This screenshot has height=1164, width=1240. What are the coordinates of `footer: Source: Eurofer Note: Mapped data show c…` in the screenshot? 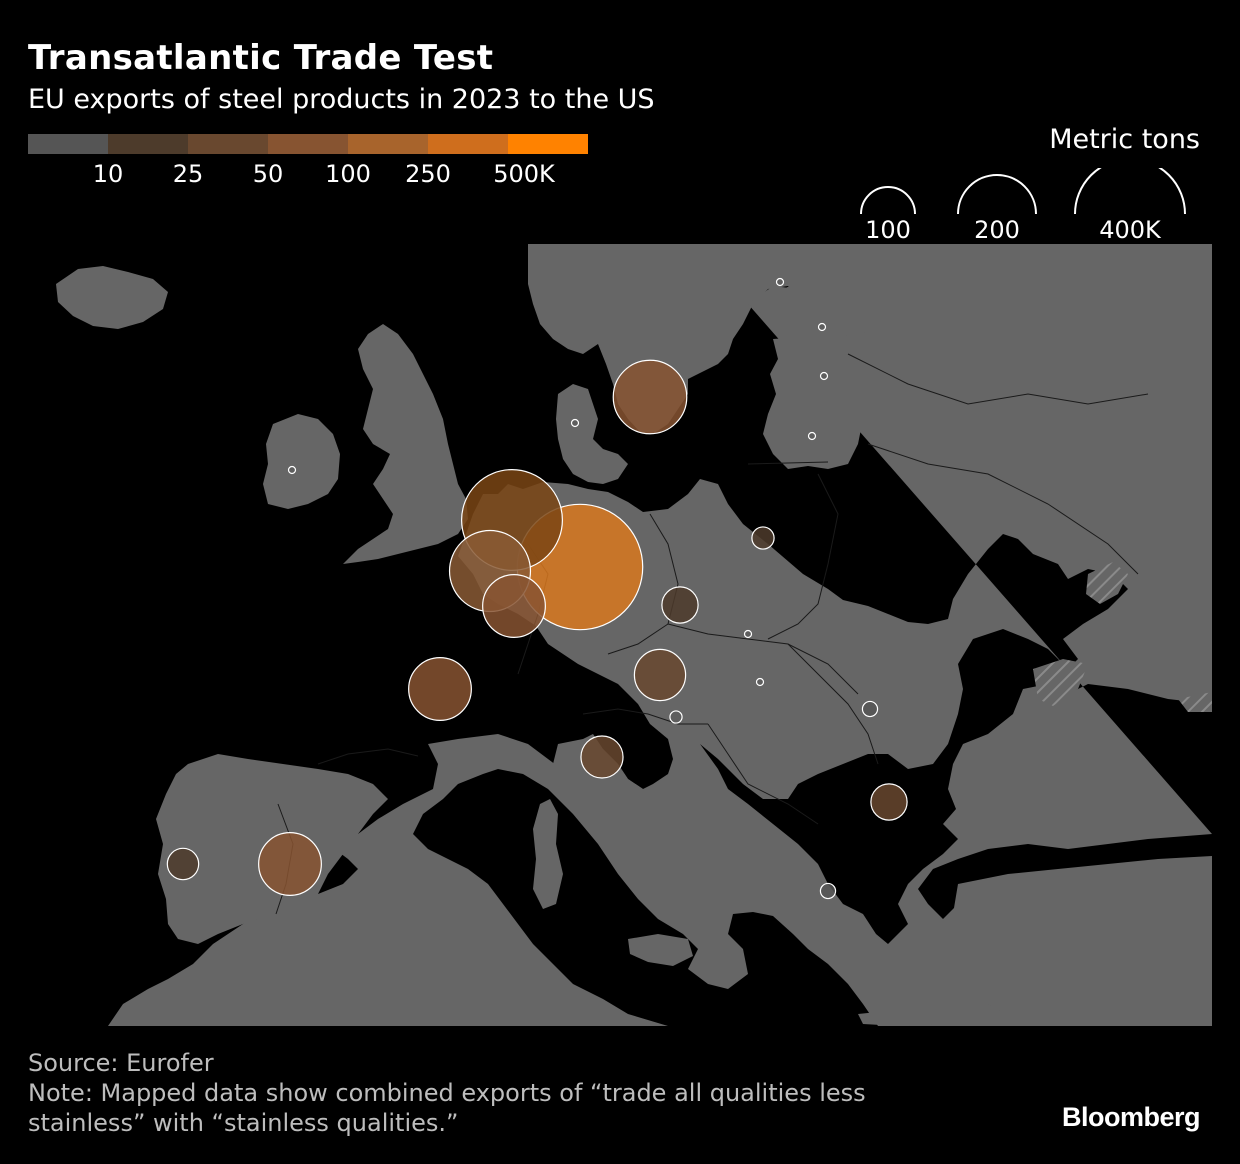 It's located at (447, 1093).